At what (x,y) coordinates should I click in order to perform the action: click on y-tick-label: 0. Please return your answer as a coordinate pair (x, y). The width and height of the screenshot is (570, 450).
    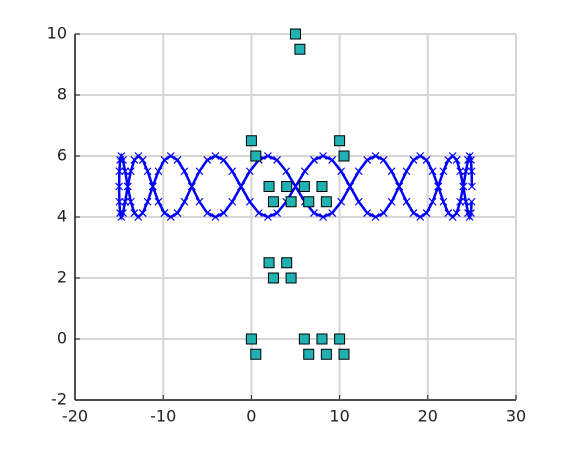
    Looking at the image, I should click on (62, 338).